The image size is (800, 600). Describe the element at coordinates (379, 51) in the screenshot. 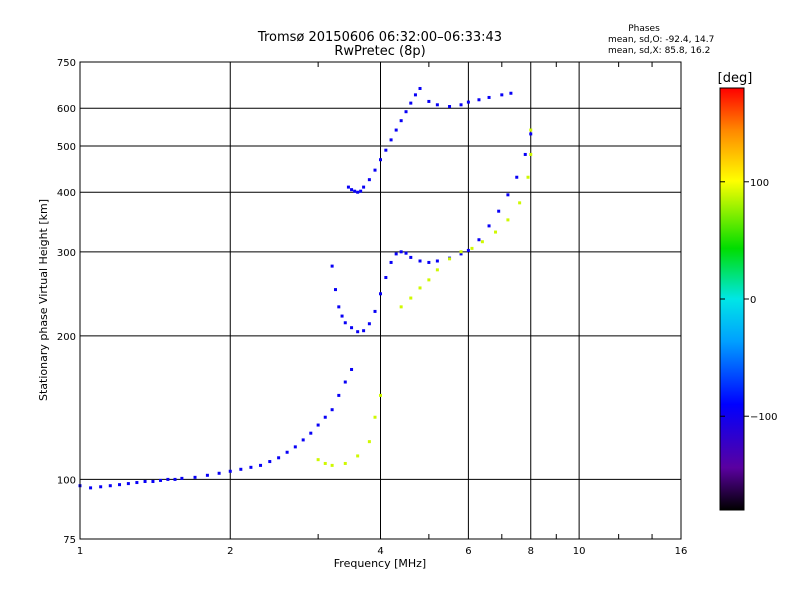

I see `chart-subtitle: RwPretec (8p)` at that location.